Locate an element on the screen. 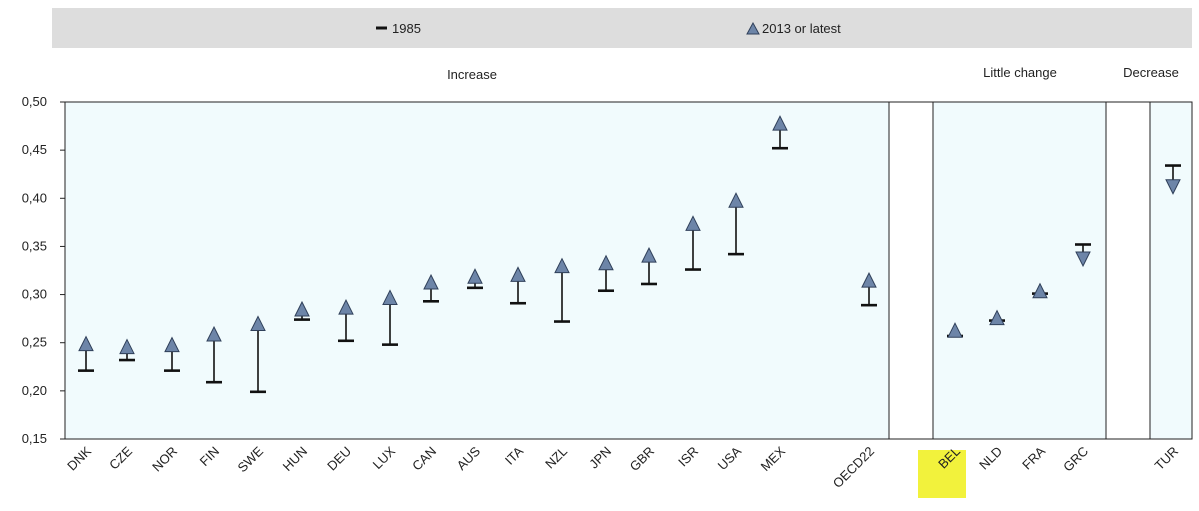  marker-2013-lux is located at coordinates (390, 297).